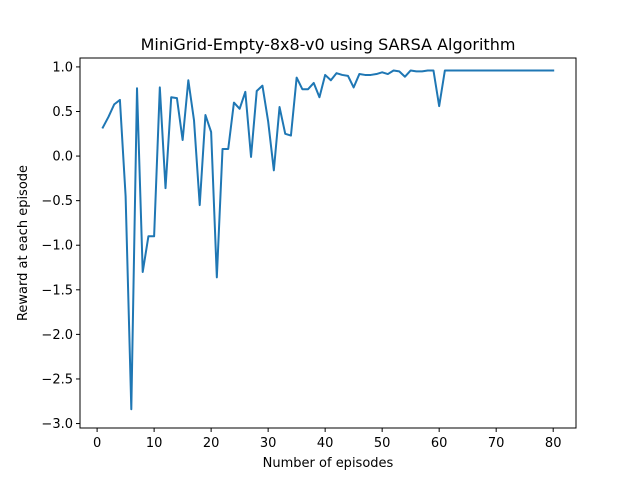  I want to click on y-tick-label: −1.5, so click(57, 290).